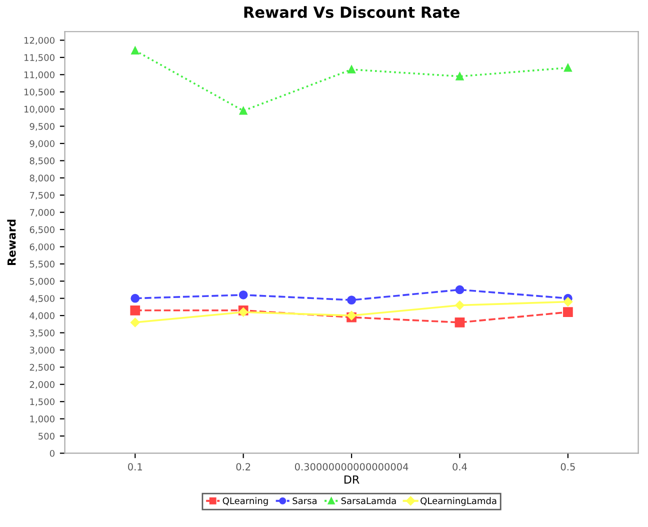 Image resolution: width=648 pixels, height=527 pixels. Describe the element at coordinates (42, 299) in the screenshot. I see `y-tick-label: 4,500` at that location.